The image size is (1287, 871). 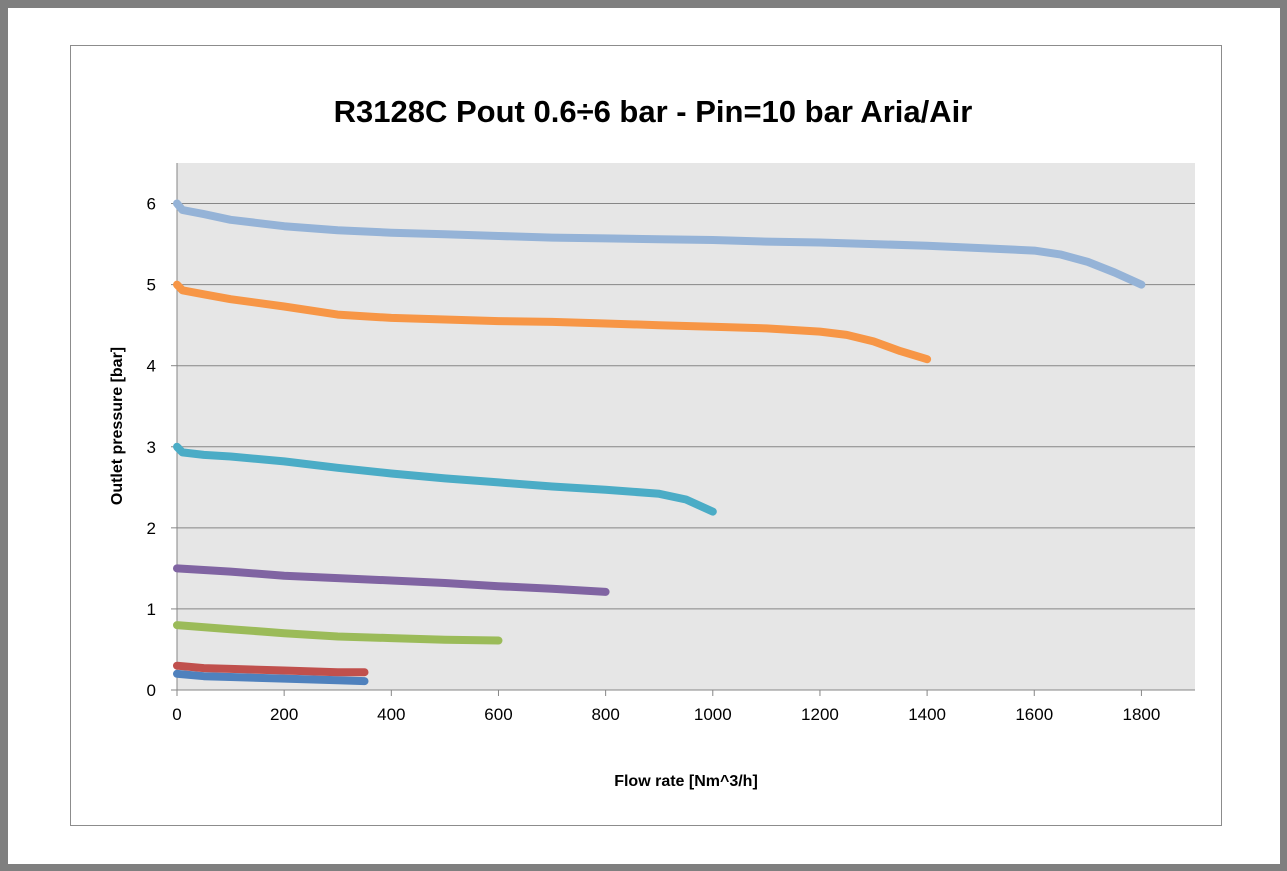 I want to click on y-tick-label-5: 5, so click(x=151, y=285).